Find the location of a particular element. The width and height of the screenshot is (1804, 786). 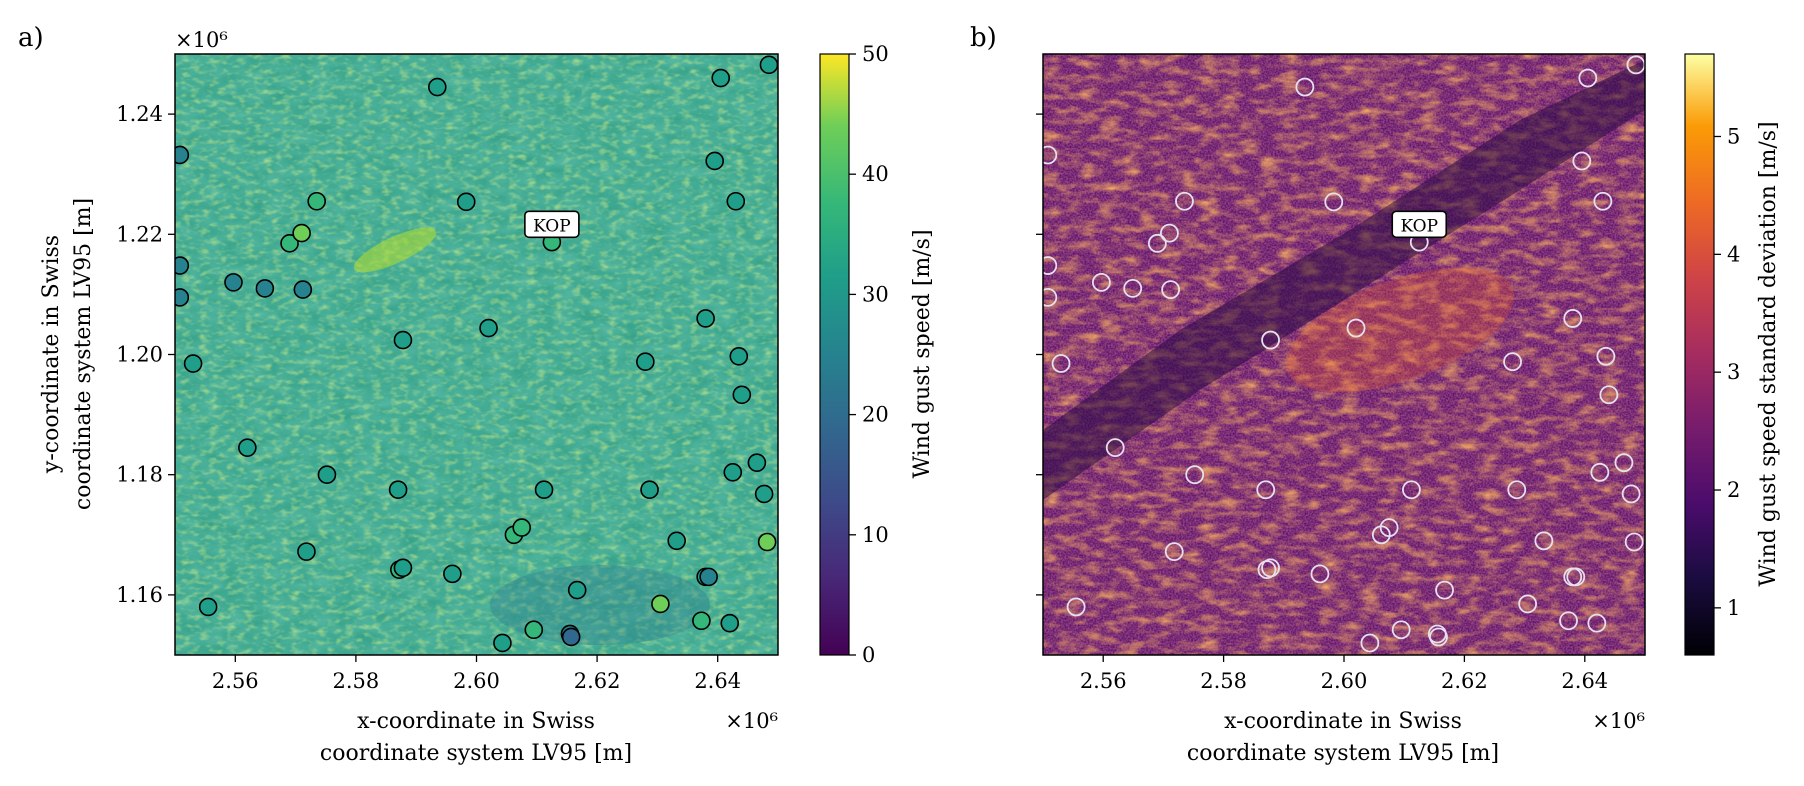

kop-annotation-a: KOP is located at coordinates (552, 224).